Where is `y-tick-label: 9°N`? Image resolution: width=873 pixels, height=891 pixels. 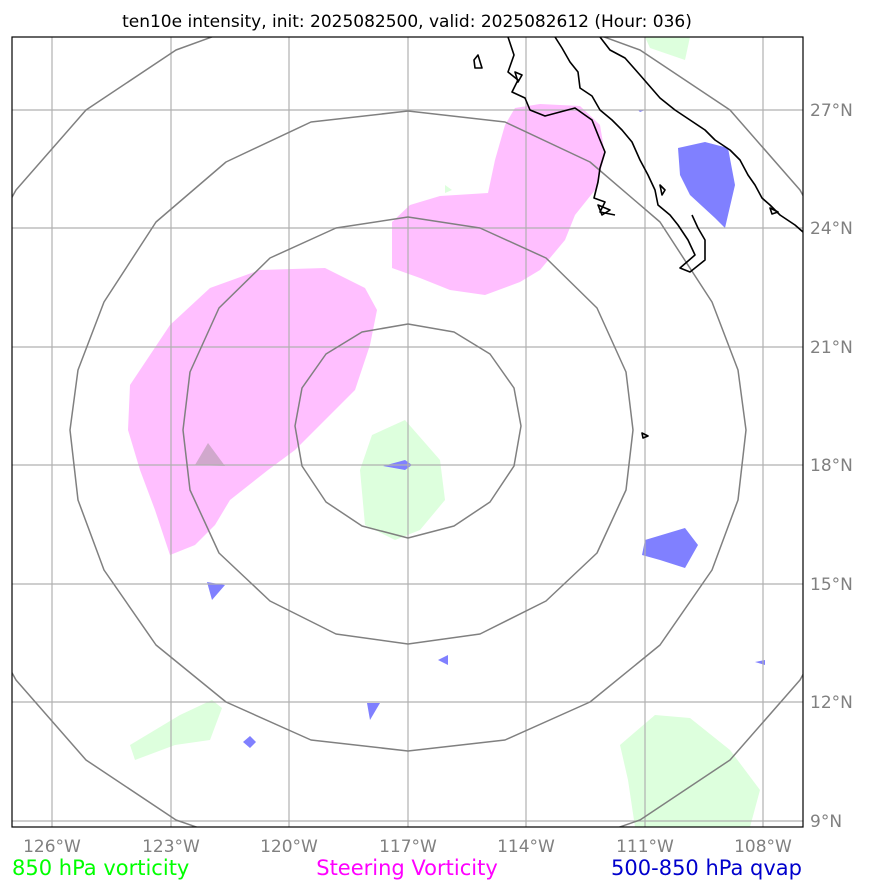
y-tick-label: 9°N is located at coordinates (826, 822).